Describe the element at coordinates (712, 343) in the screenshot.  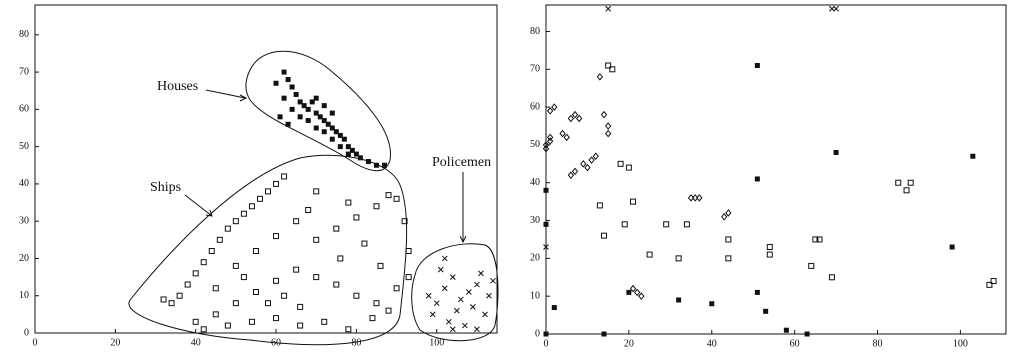
I see `x-tick-label: 40` at that location.